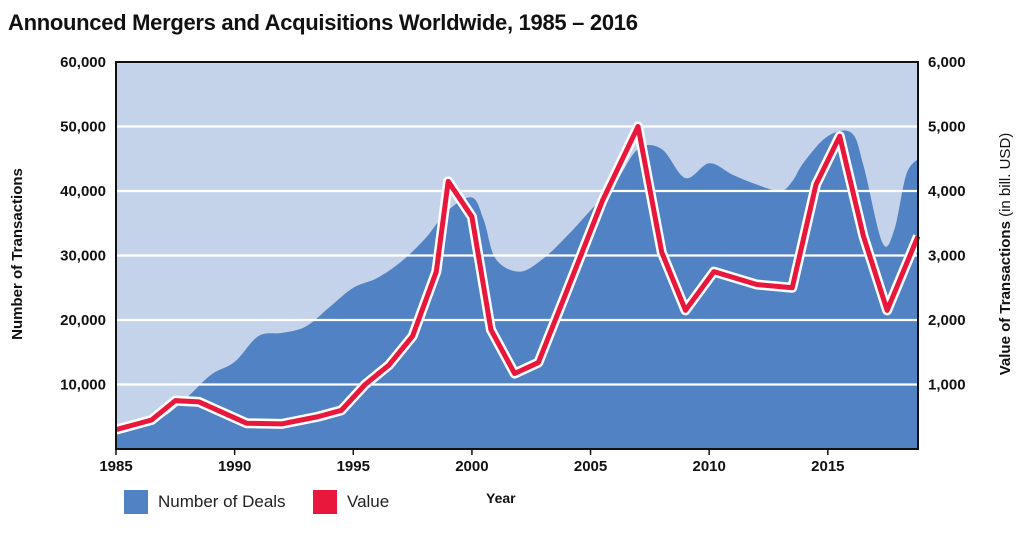 This screenshot has width=1024, height=534. What do you see at coordinates (234, 466) in the screenshot?
I see `x-tick-label: 1990` at bounding box center [234, 466].